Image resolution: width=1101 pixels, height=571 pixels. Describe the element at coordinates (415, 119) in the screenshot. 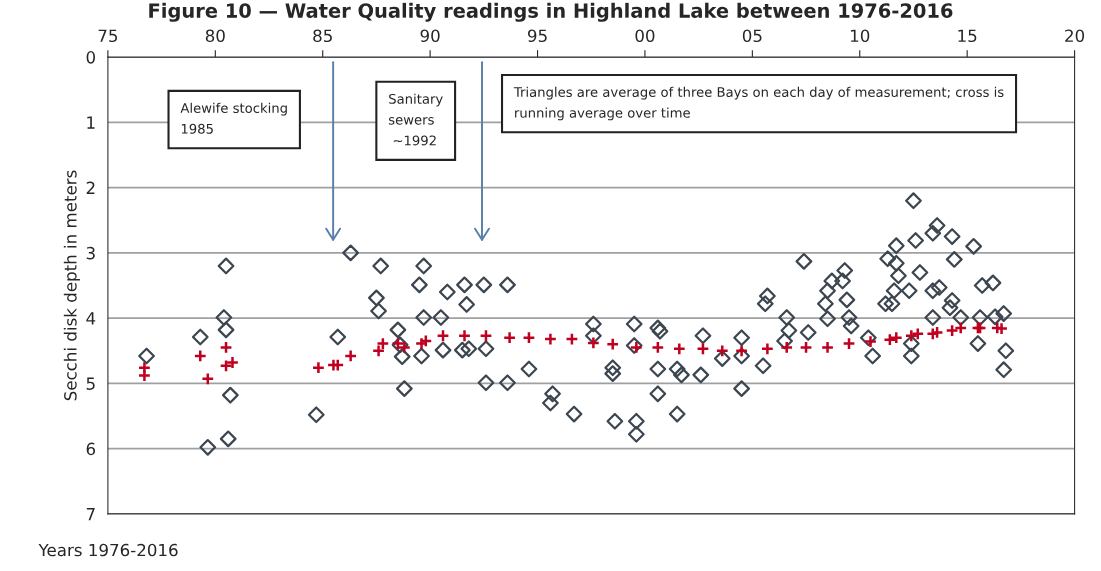

I see `annotation: Sanitary sewers ~1992` at that location.